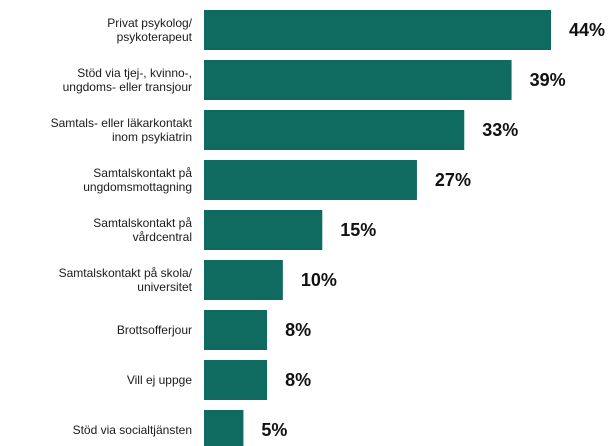 The image size is (611, 446). Describe the element at coordinates (162, 237) in the screenshot. I see `category-label-line: vårdcentral` at that location.